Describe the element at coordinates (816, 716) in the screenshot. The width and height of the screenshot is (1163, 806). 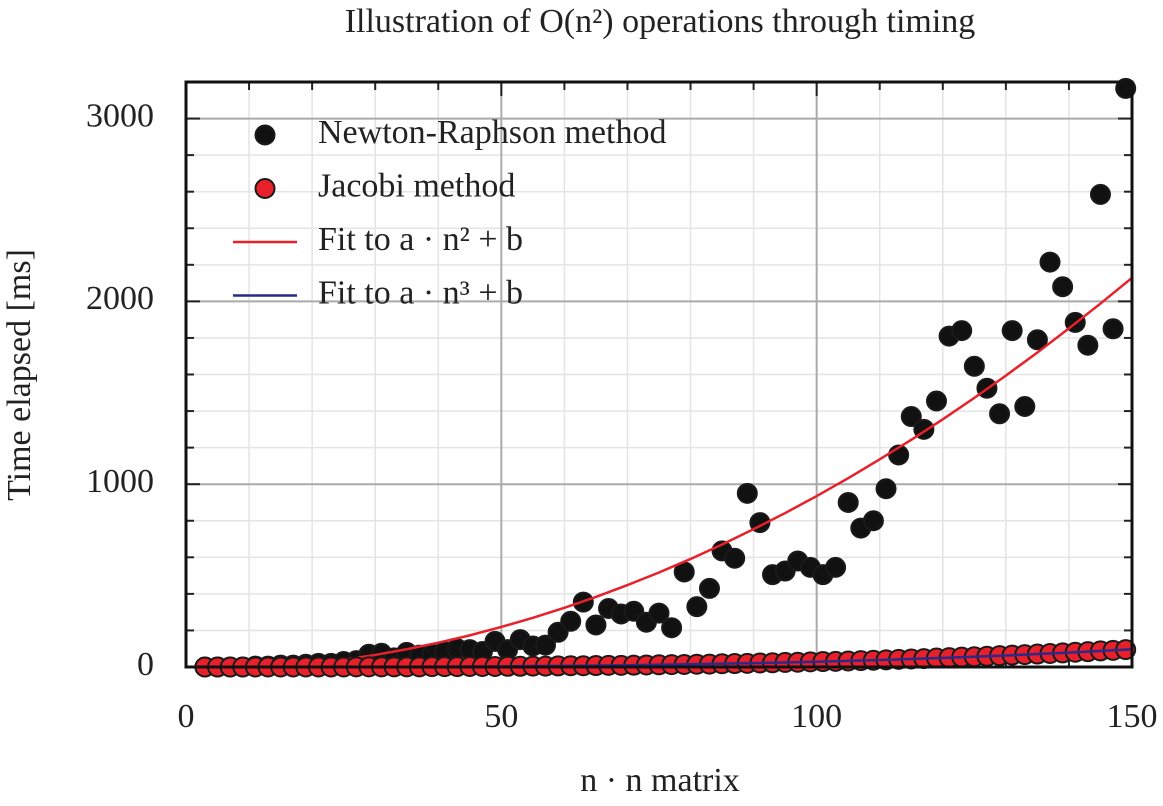
I see `x-tick-label: 100` at that location.